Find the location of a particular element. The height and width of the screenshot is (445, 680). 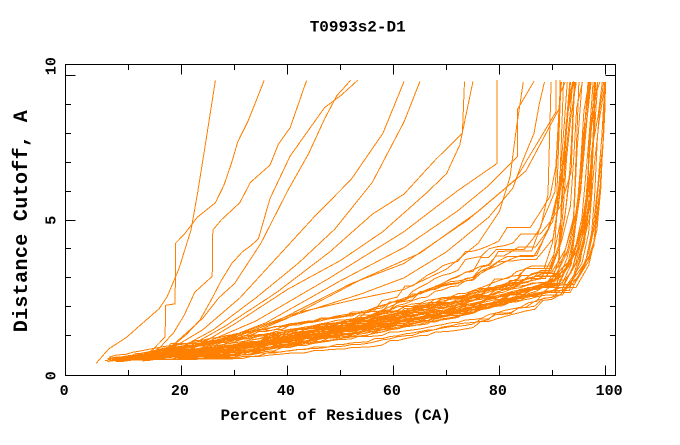

svg-text: 20 is located at coordinates (180, 391).